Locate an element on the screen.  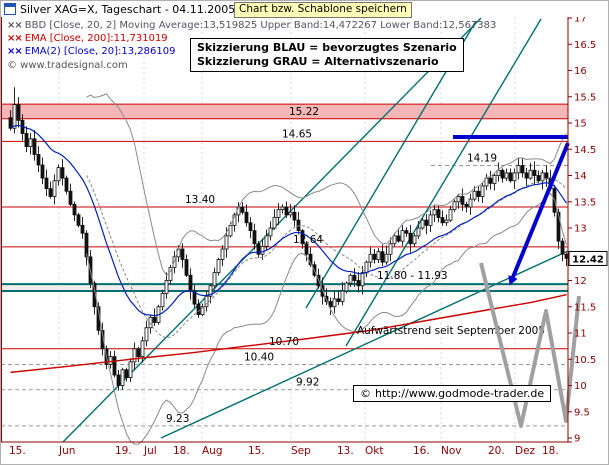
y-tick-label: 11.5 is located at coordinates (585, 307).